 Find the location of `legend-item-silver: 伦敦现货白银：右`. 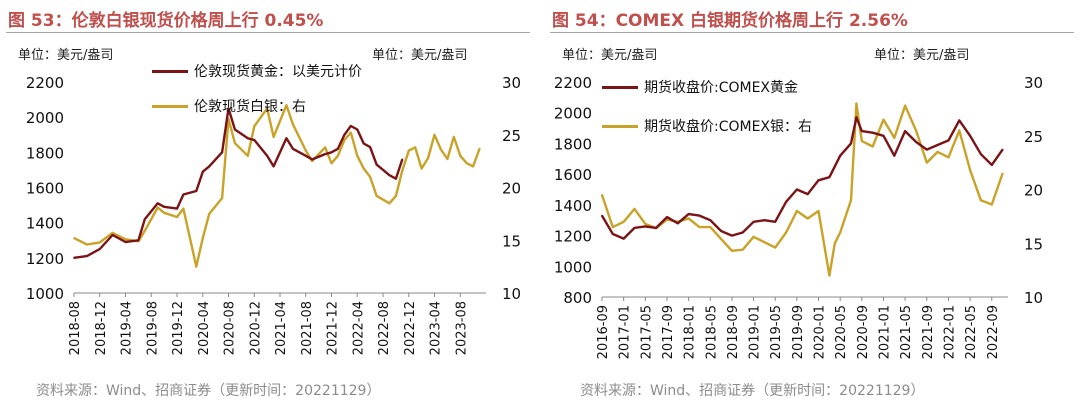

legend-item-silver: 伦敦现货白银：右 is located at coordinates (229, 106).